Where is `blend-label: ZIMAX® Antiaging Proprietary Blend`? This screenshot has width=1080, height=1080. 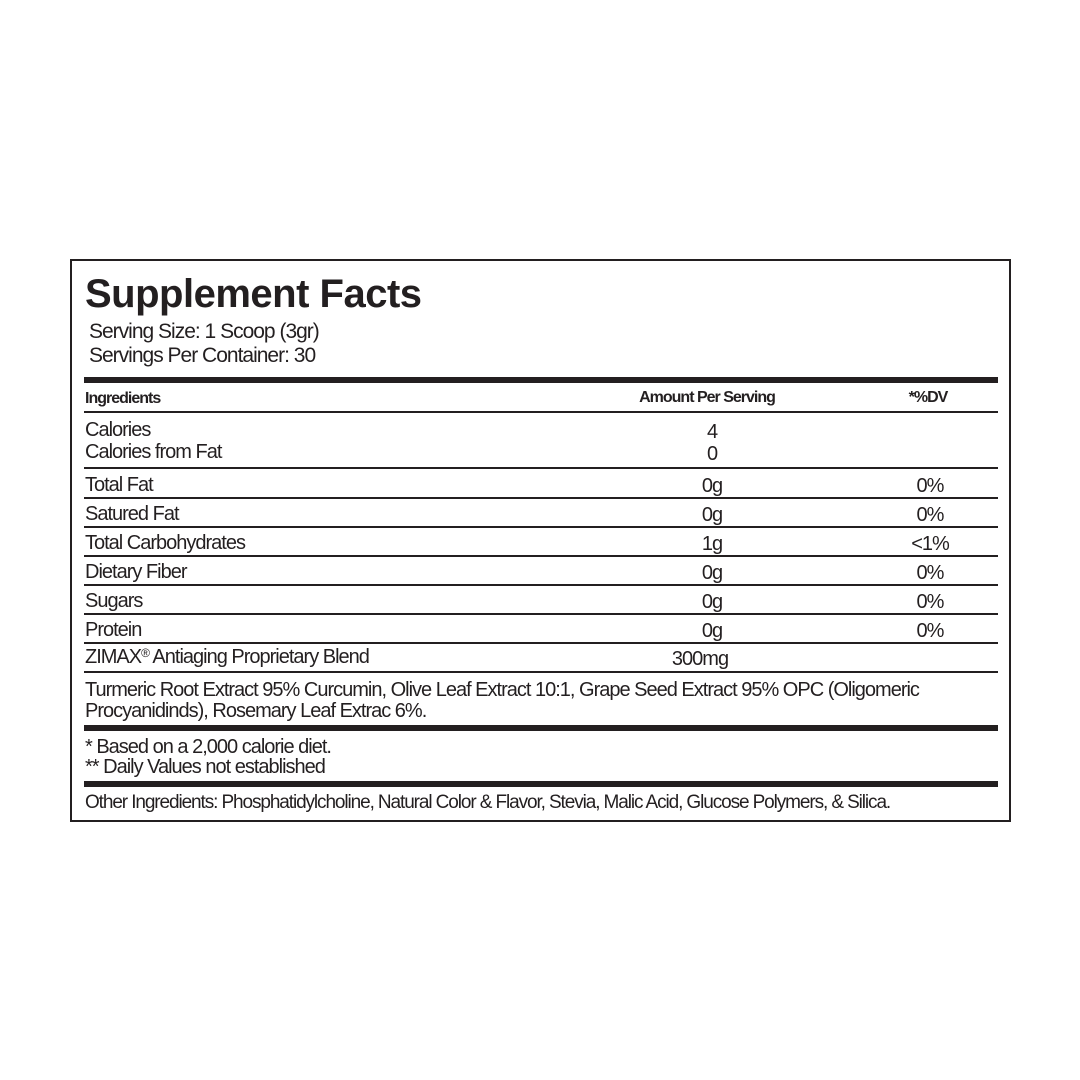 blend-label: ZIMAX® Antiaging Proprietary Blend is located at coordinates (227, 657).